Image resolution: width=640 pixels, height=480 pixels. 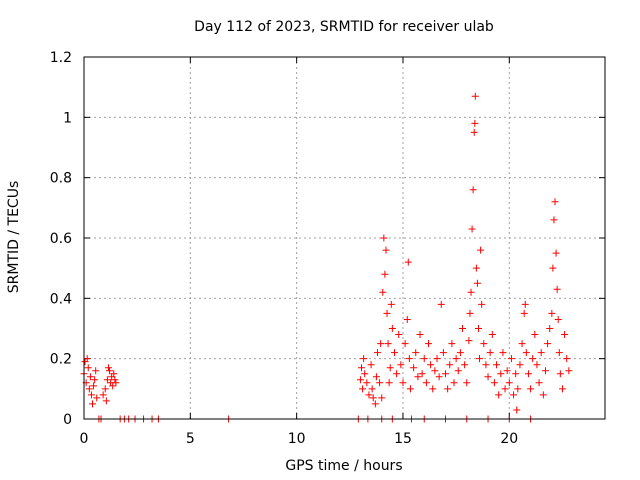 What do you see at coordinates (509, 439) in the screenshot?
I see `x-tick-label: 20` at bounding box center [509, 439].